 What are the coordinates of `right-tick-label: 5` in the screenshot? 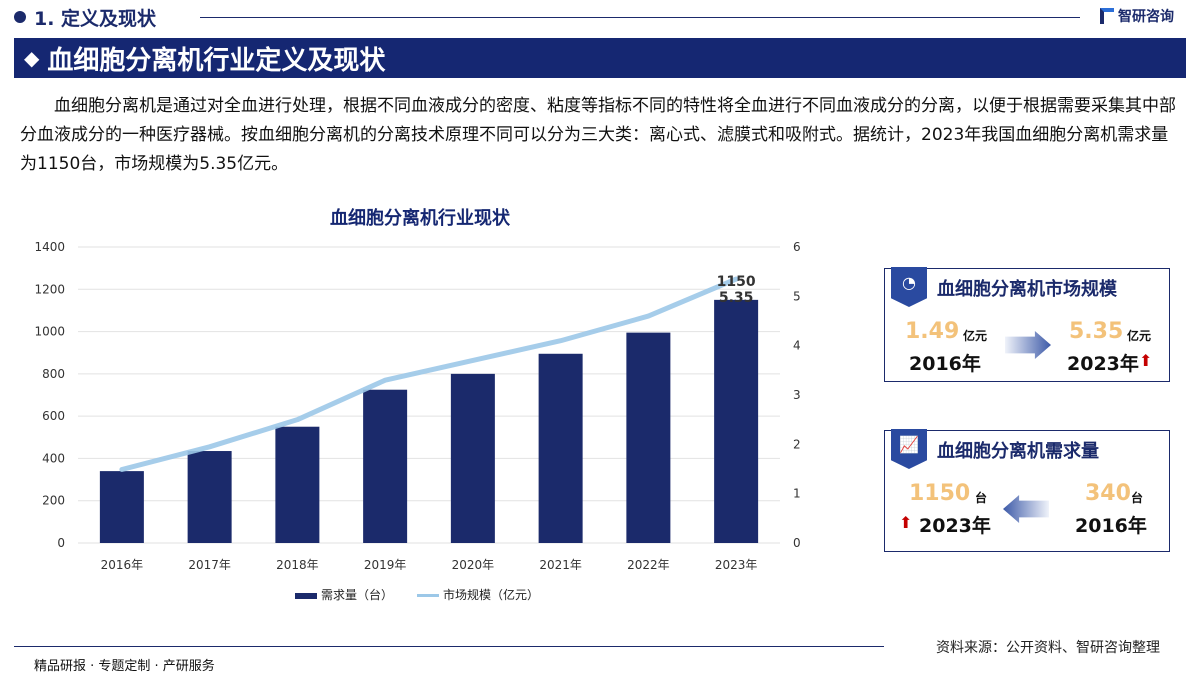 It's located at (797, 296).